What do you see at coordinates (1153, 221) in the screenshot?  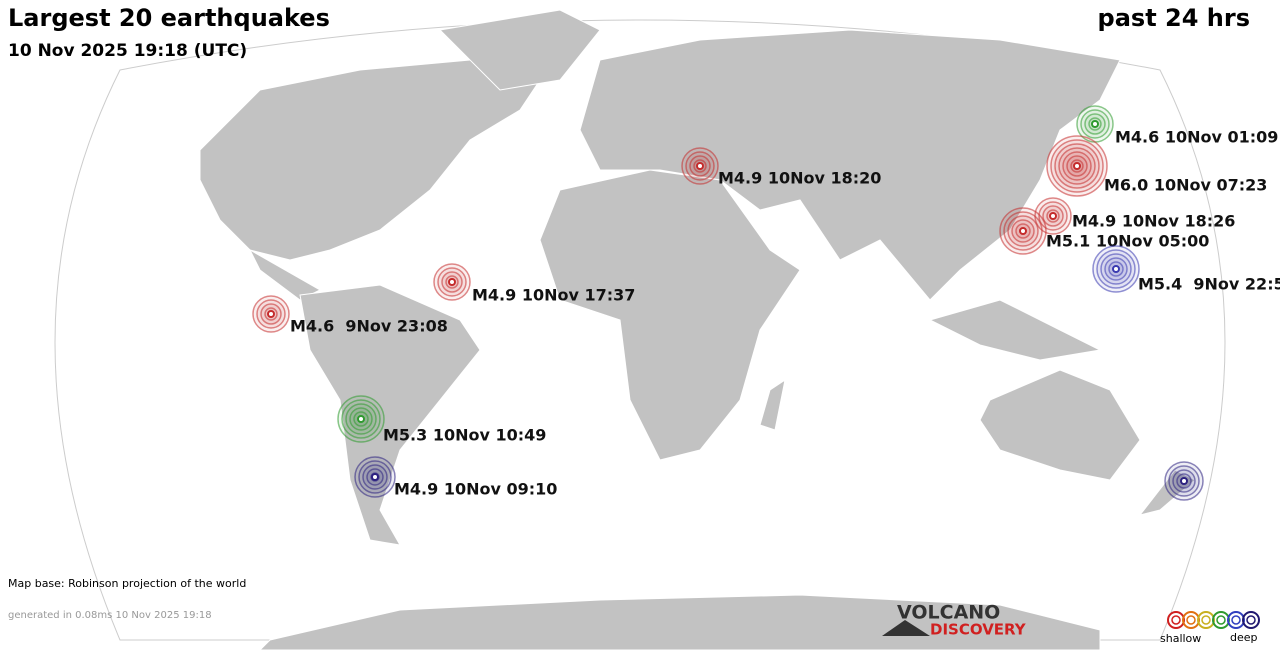 I see `quake-label: M4.9 10Nov 18:26` at bounding box center [1153, 221].